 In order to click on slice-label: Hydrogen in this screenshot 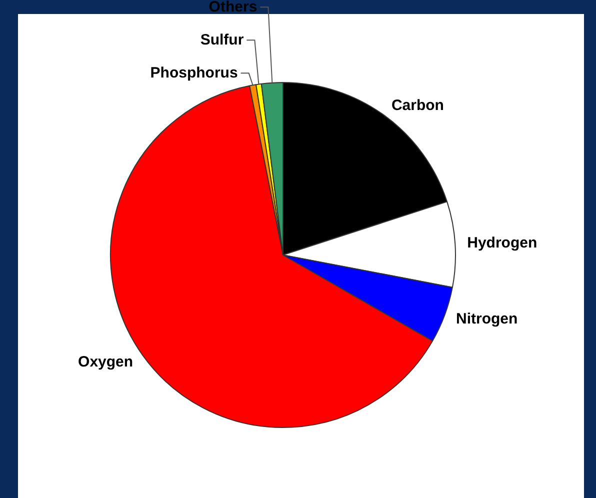, I will do `click(502, 243)`.